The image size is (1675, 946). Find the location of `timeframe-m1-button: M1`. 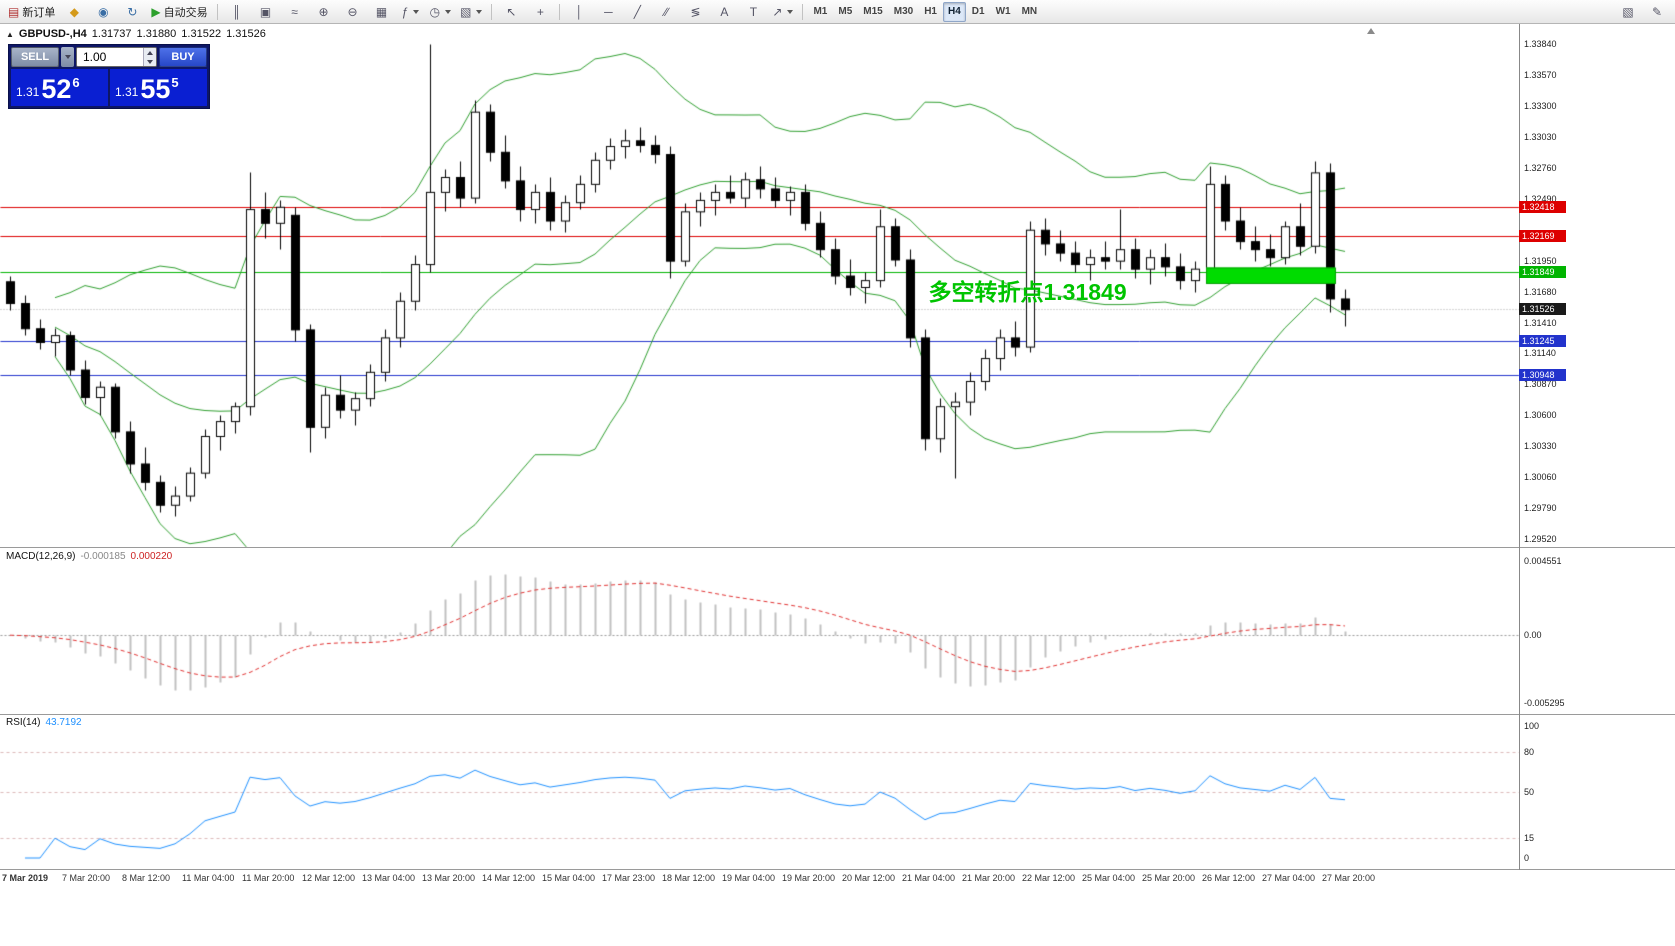

timeframe-m1-button: M1 is located at coordinates (820, 11).